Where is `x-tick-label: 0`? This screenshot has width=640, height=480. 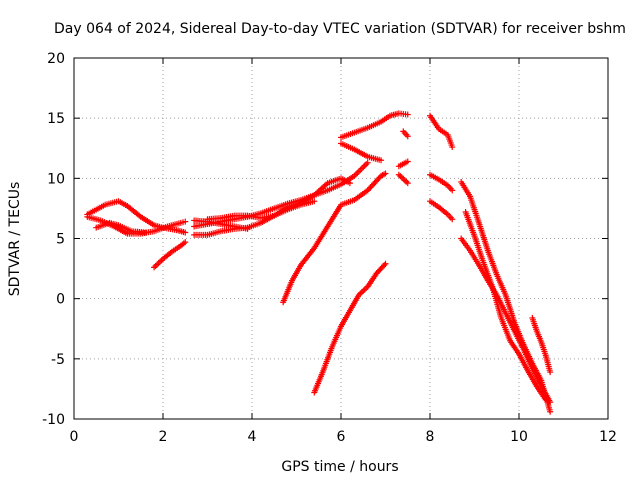 x-tick-label: 0 is located at coordinates (74, 437).